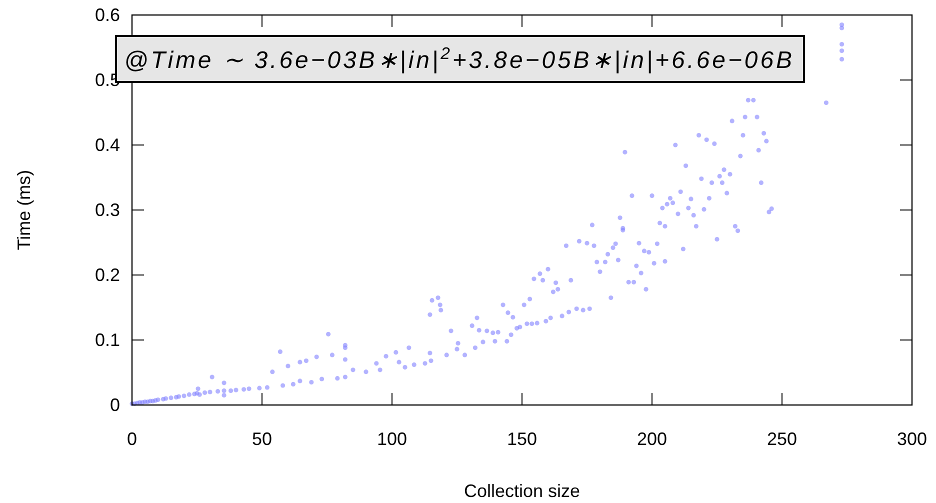 The height and width of the screenshot is (503, 936). What do you see at coordinates (107, 145) in the screenshot?
I see `y-tick-label: 0.4` at bounding box center [107, 145].